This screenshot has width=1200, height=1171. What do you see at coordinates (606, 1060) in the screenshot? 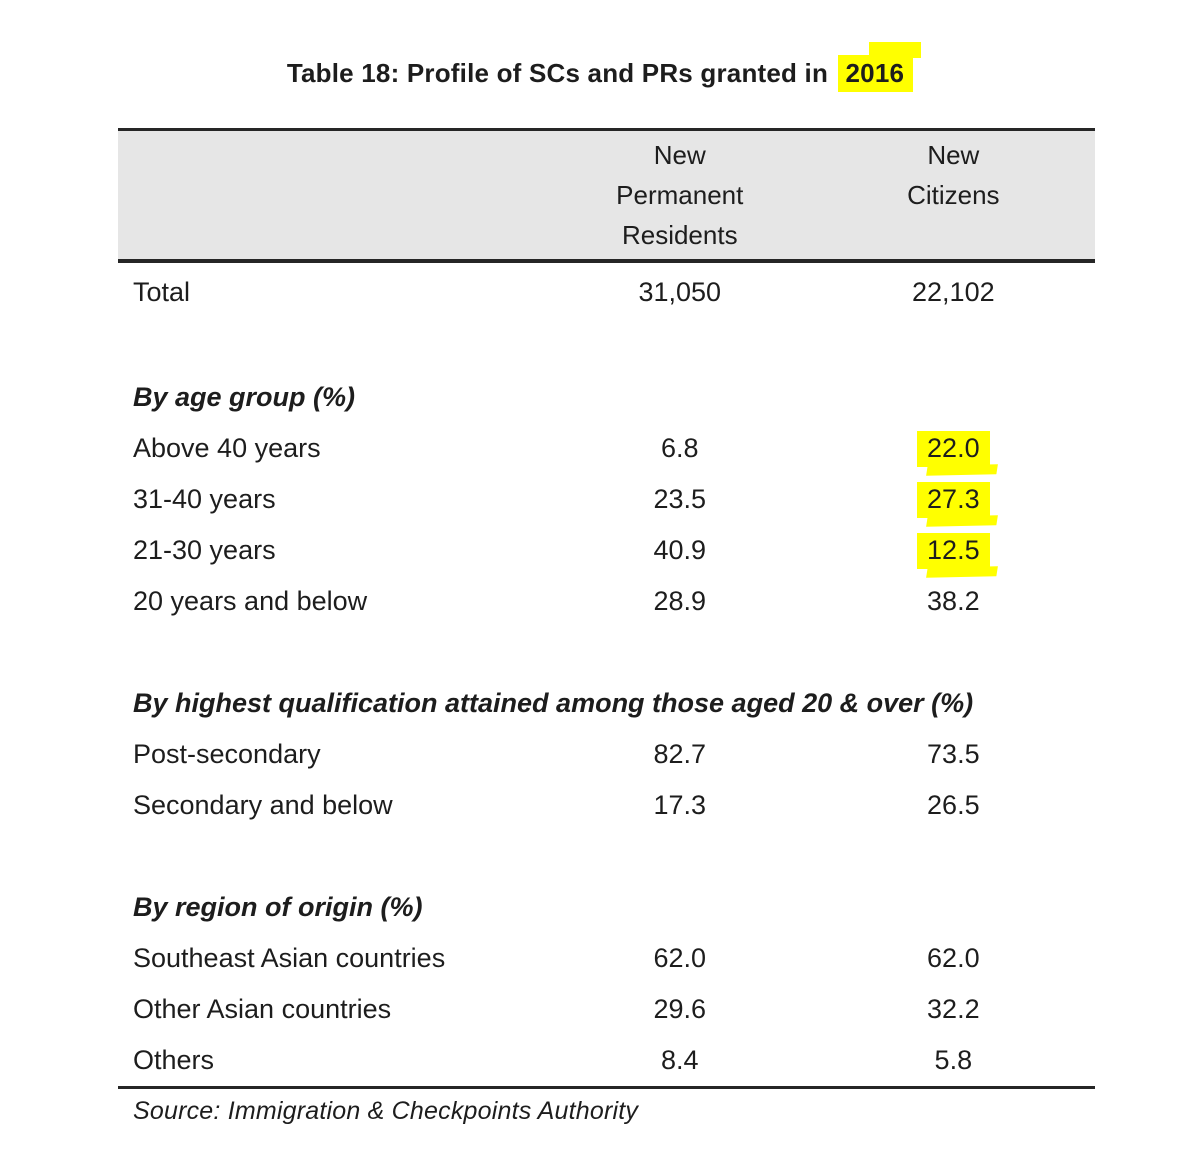
I see `table-row-others: Others 8.4 5.8` at bounding box center [606, 1060].